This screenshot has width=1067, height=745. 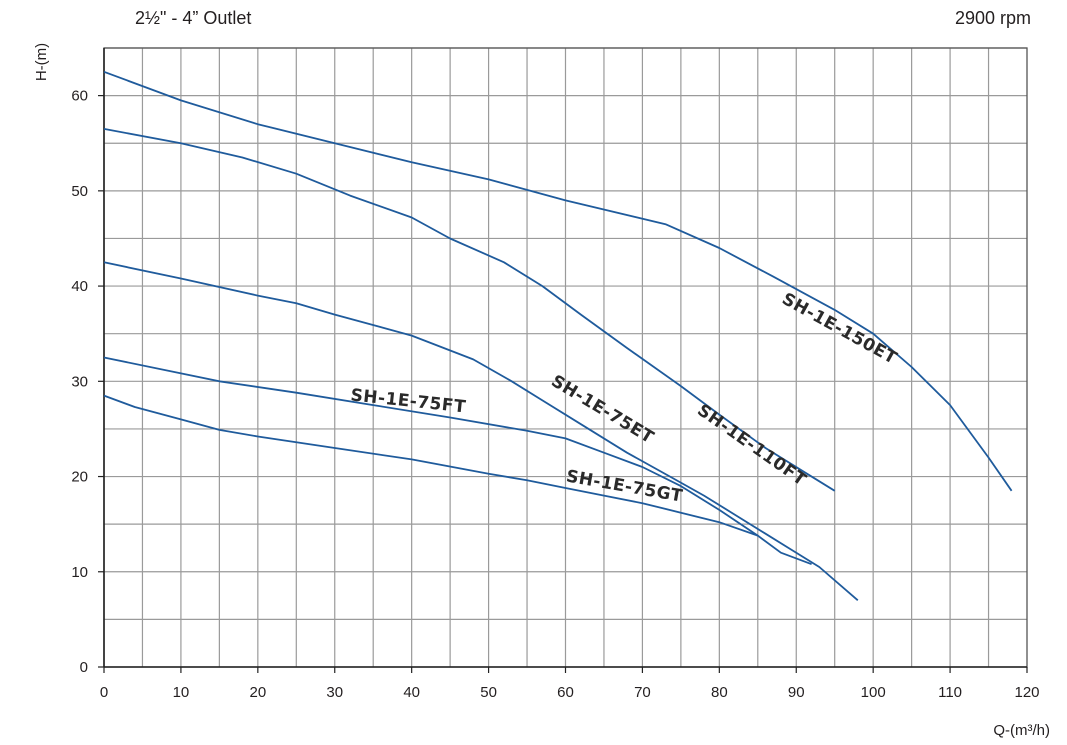 What do you see at coordinates (565, 692) in the screenshot?
I see `x-tick-label: 60` at bounding box center [565, 692].